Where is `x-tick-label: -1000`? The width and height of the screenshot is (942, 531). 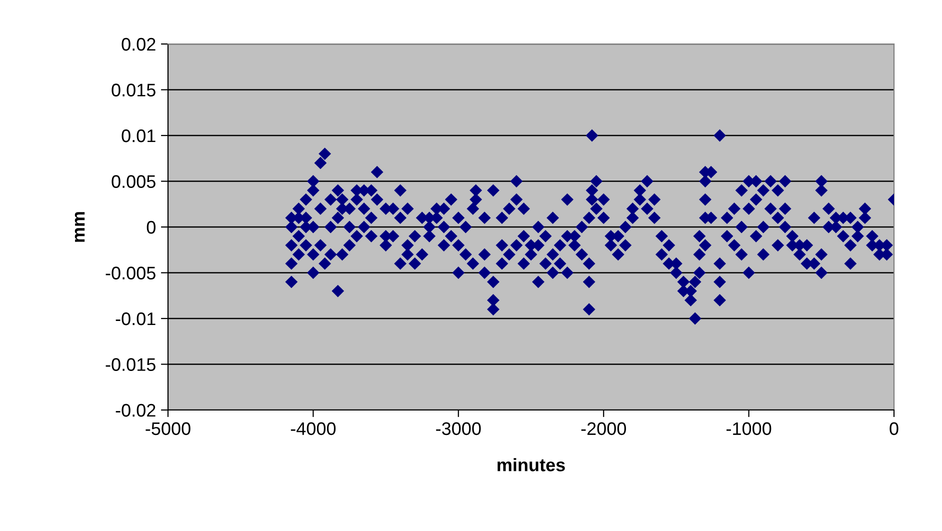
x-tick-label: -1000 is located at coordinates (749, 429).